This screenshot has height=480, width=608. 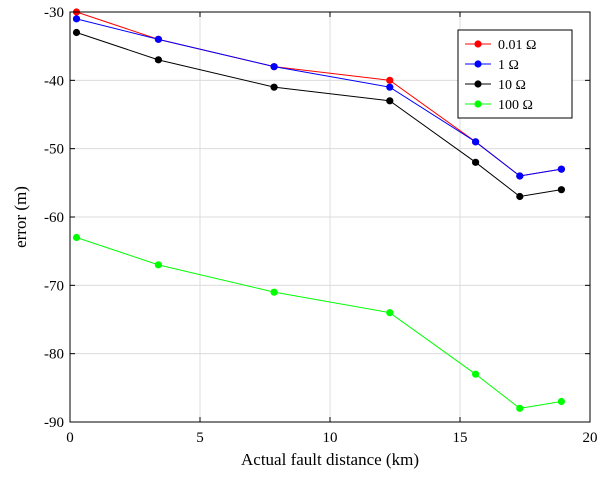 What do you see at coordinates (54, 355) in the screenshot?
I see `y-tick-label: -80` at bounding box center [54, 355].